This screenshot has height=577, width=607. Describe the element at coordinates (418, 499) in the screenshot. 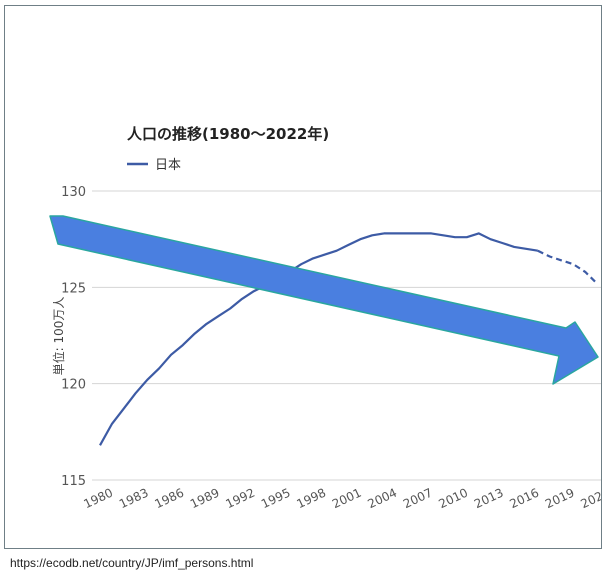

I see `x-tick-label: 2007` at that location.